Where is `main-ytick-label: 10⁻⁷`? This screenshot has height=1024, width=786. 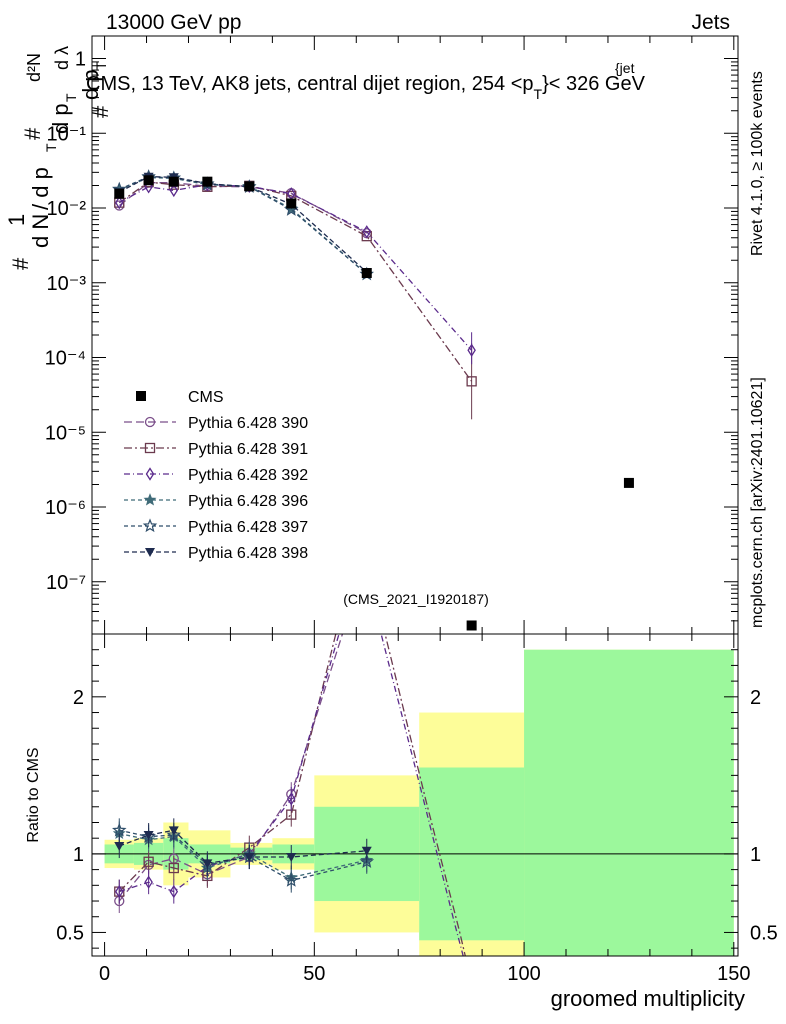 main-ytick-label: 10⁻⁷ is located at coordinates (66, 583).